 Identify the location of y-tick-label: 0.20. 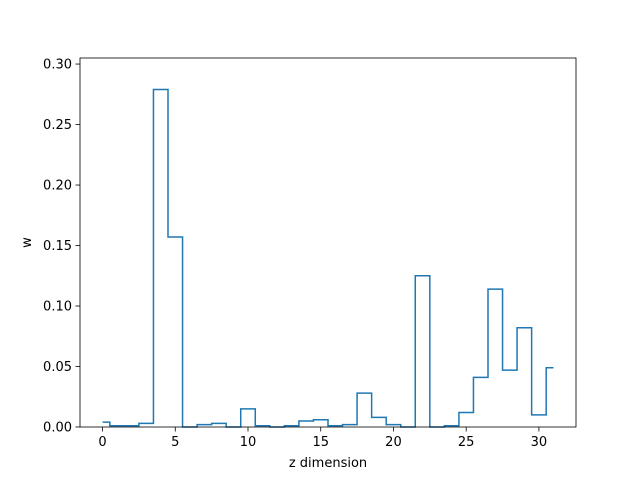
(57, 186).